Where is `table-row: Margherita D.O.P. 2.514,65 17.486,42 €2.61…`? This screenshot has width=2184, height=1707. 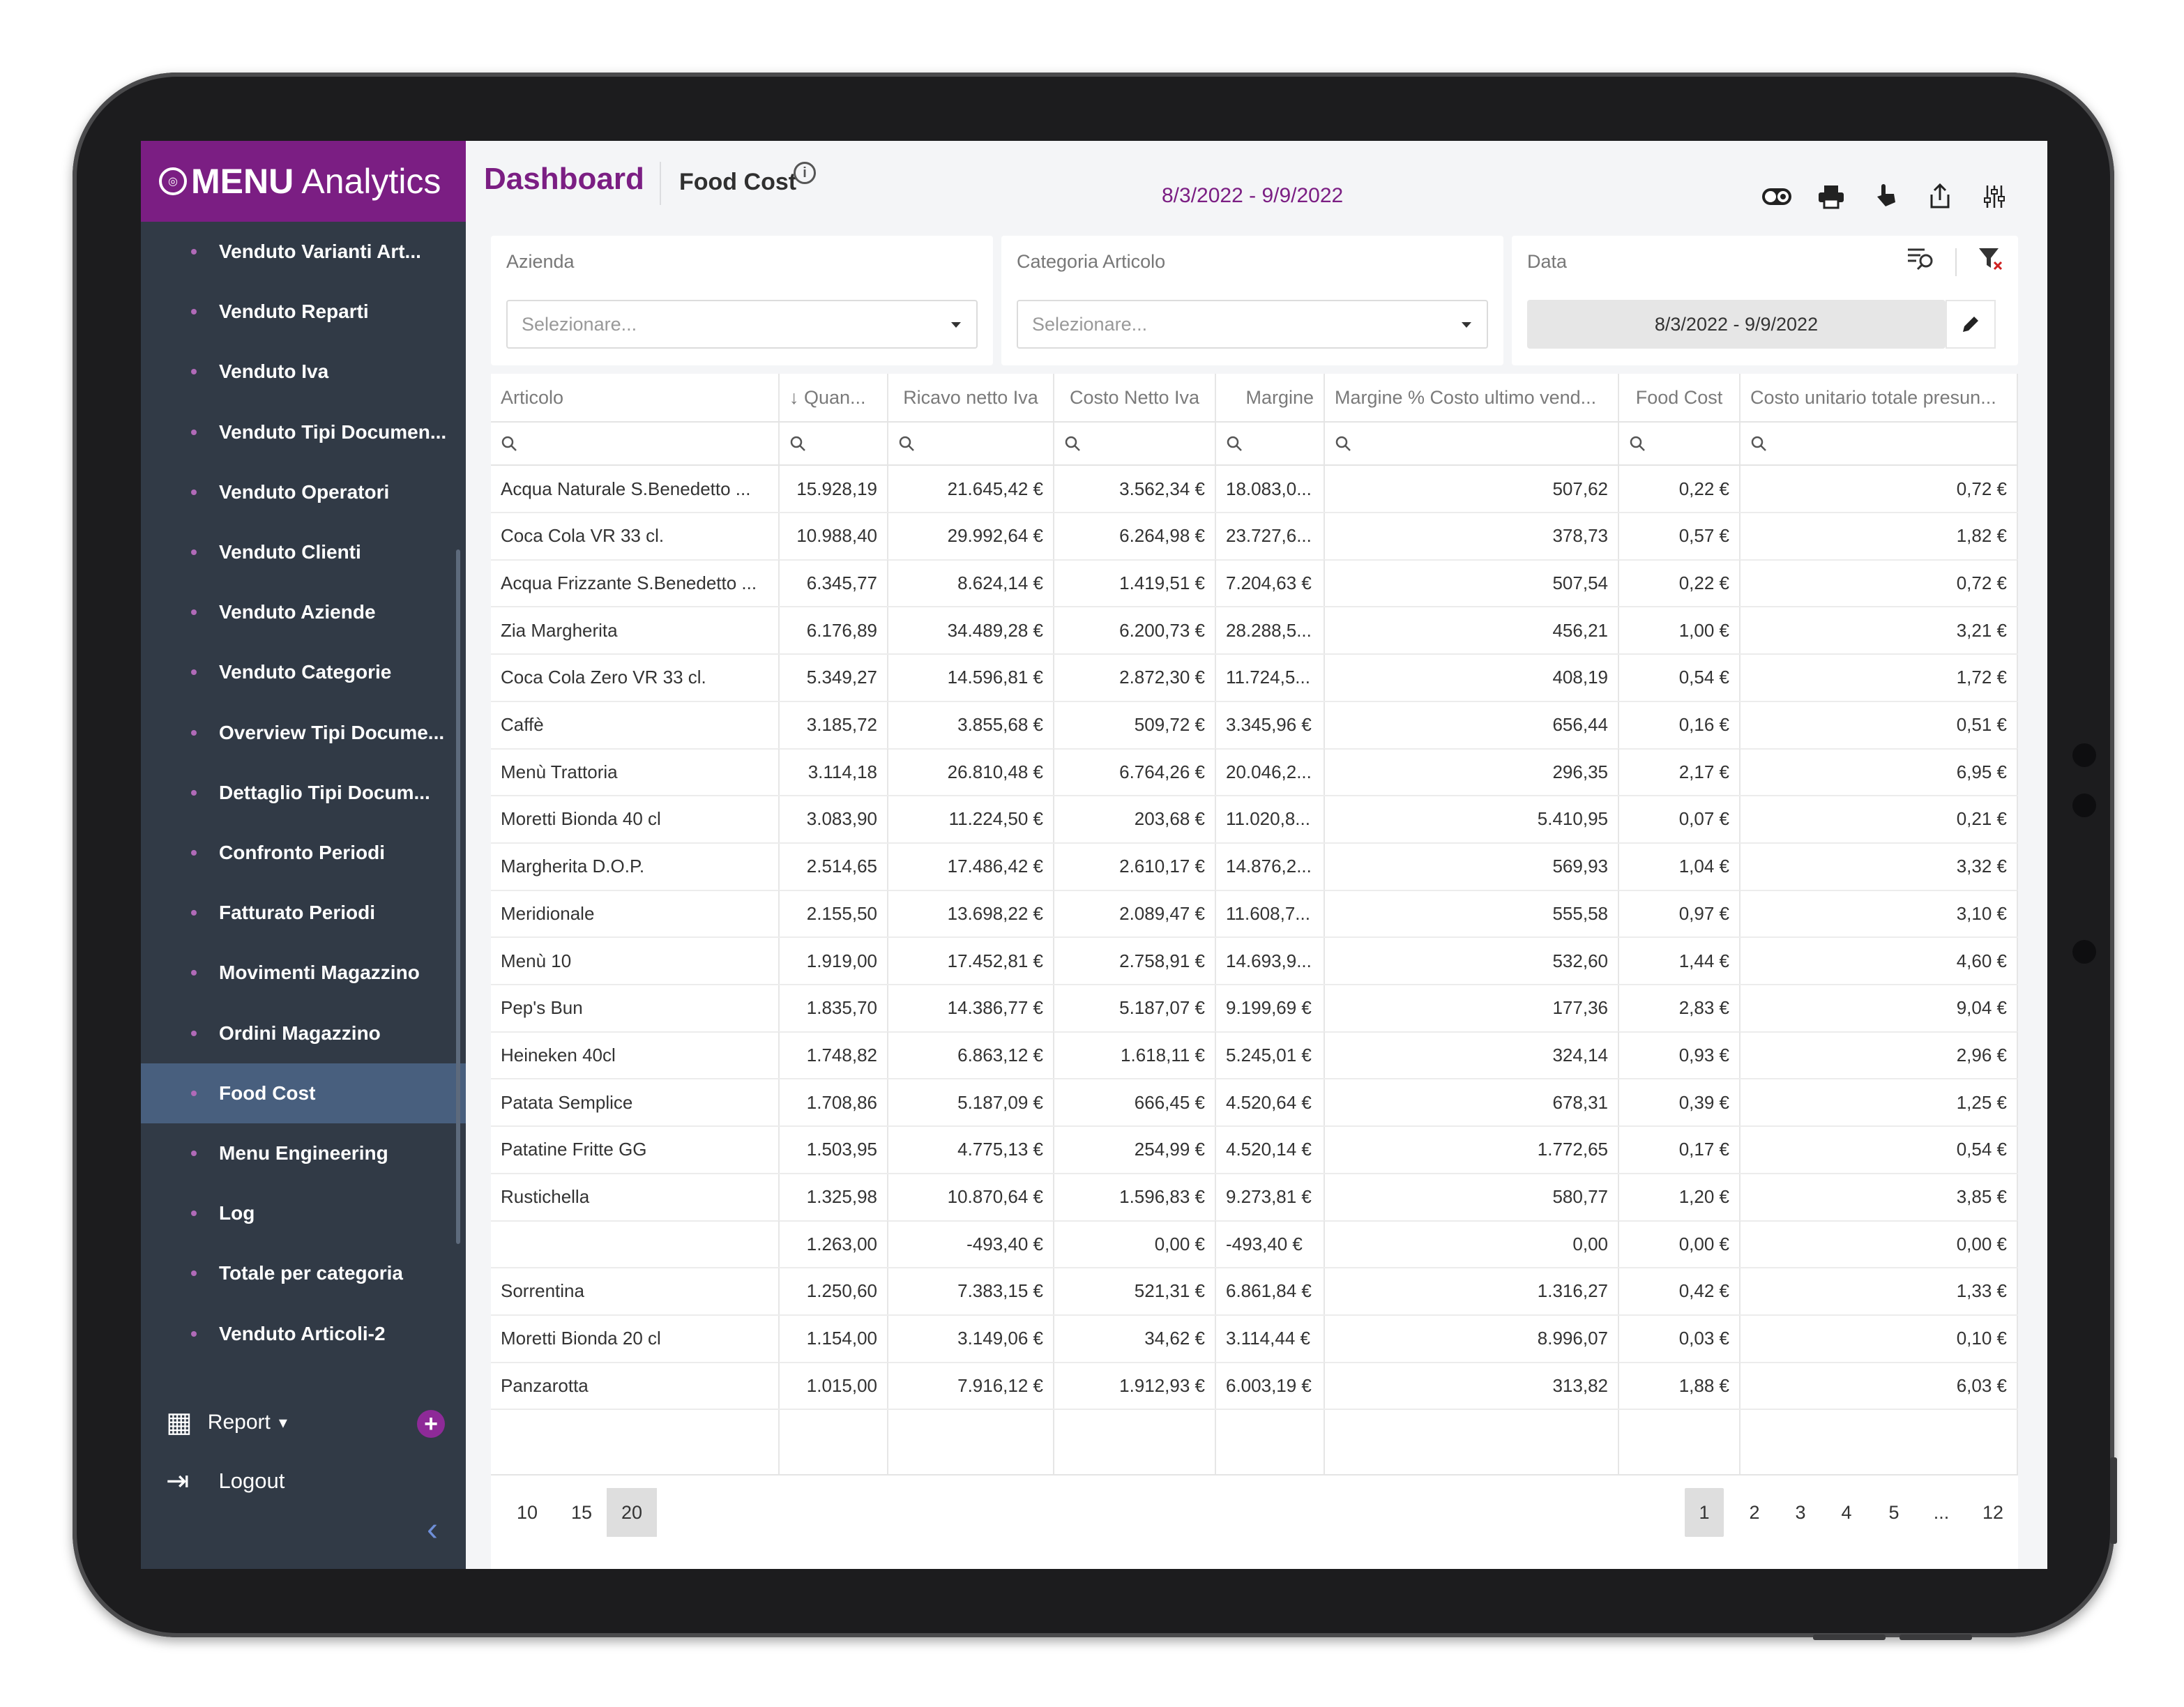 table-row: Margherita D.O.P. 2.514,65 17.486,42 €2.61… is located at coordinates (1254, 867).